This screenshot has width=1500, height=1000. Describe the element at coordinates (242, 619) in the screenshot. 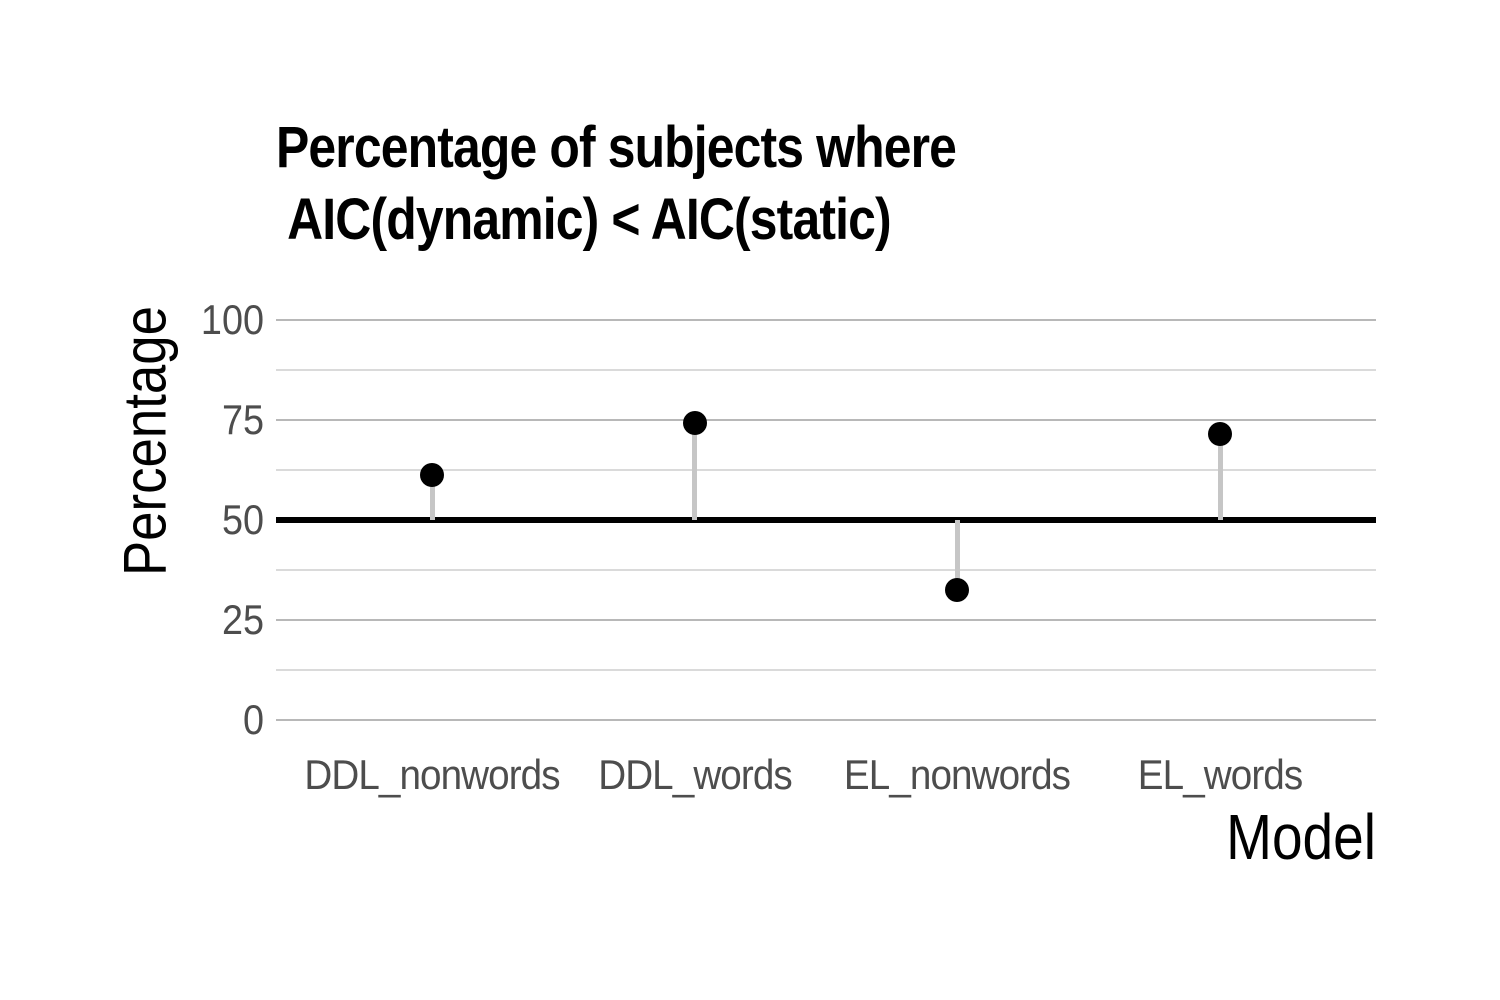

I see `y-tick-label: 25` at that location.